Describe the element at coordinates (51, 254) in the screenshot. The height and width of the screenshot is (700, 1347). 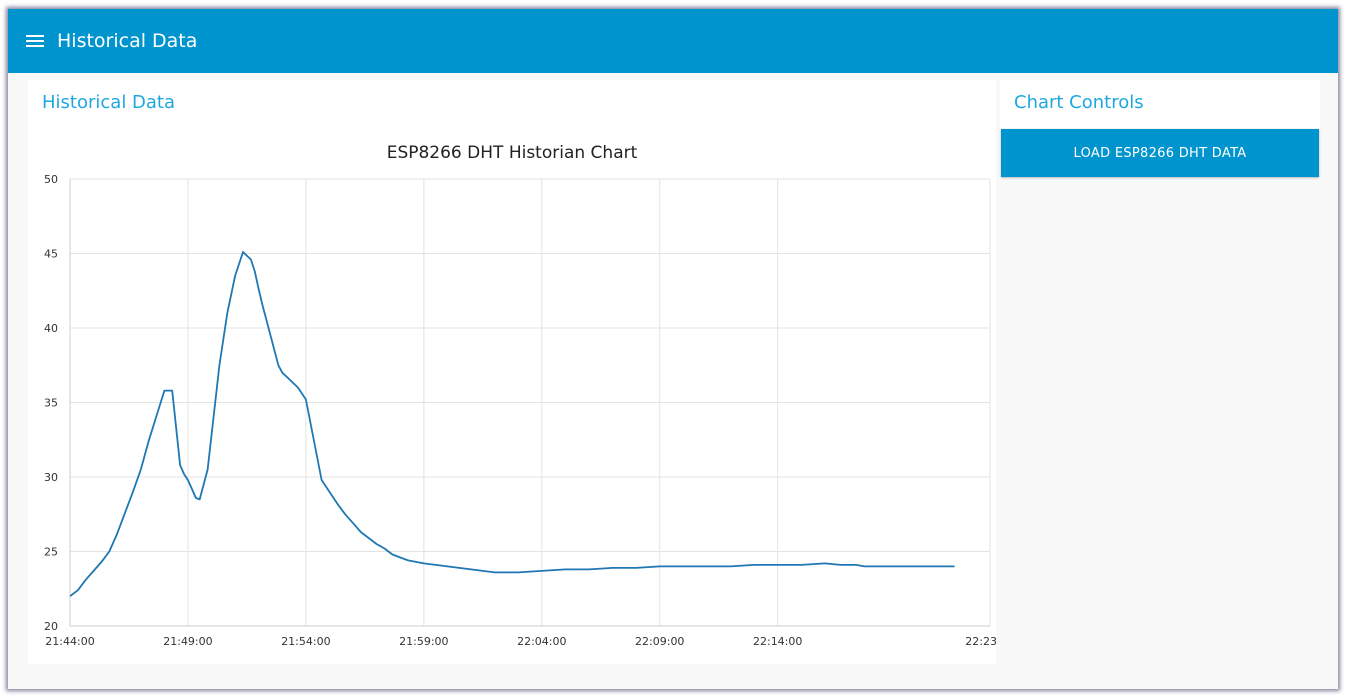
I see `y-tick-label: 45` at that location.